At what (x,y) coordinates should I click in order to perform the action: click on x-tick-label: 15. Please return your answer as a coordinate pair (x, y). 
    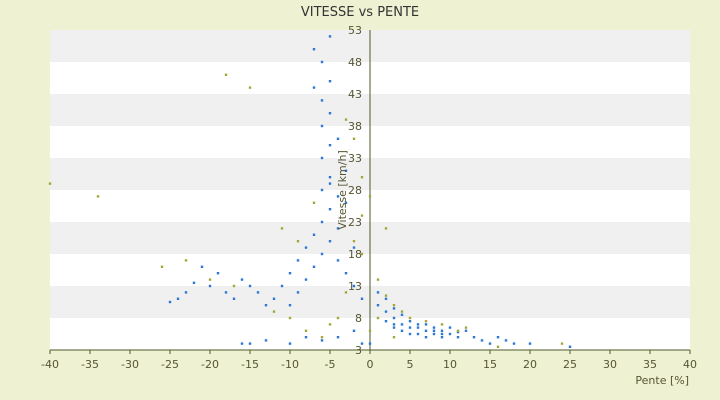
    Looking at the image, I should click on (490, 364).